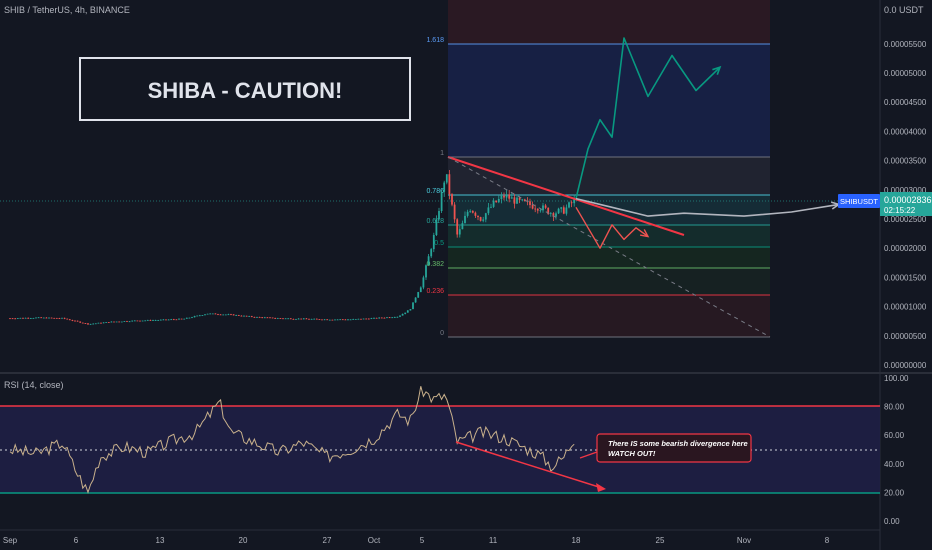  Describe the element at coordinates (904, 10) in the screenshot. I see `currency-label: 0.0 USDT` at that location.